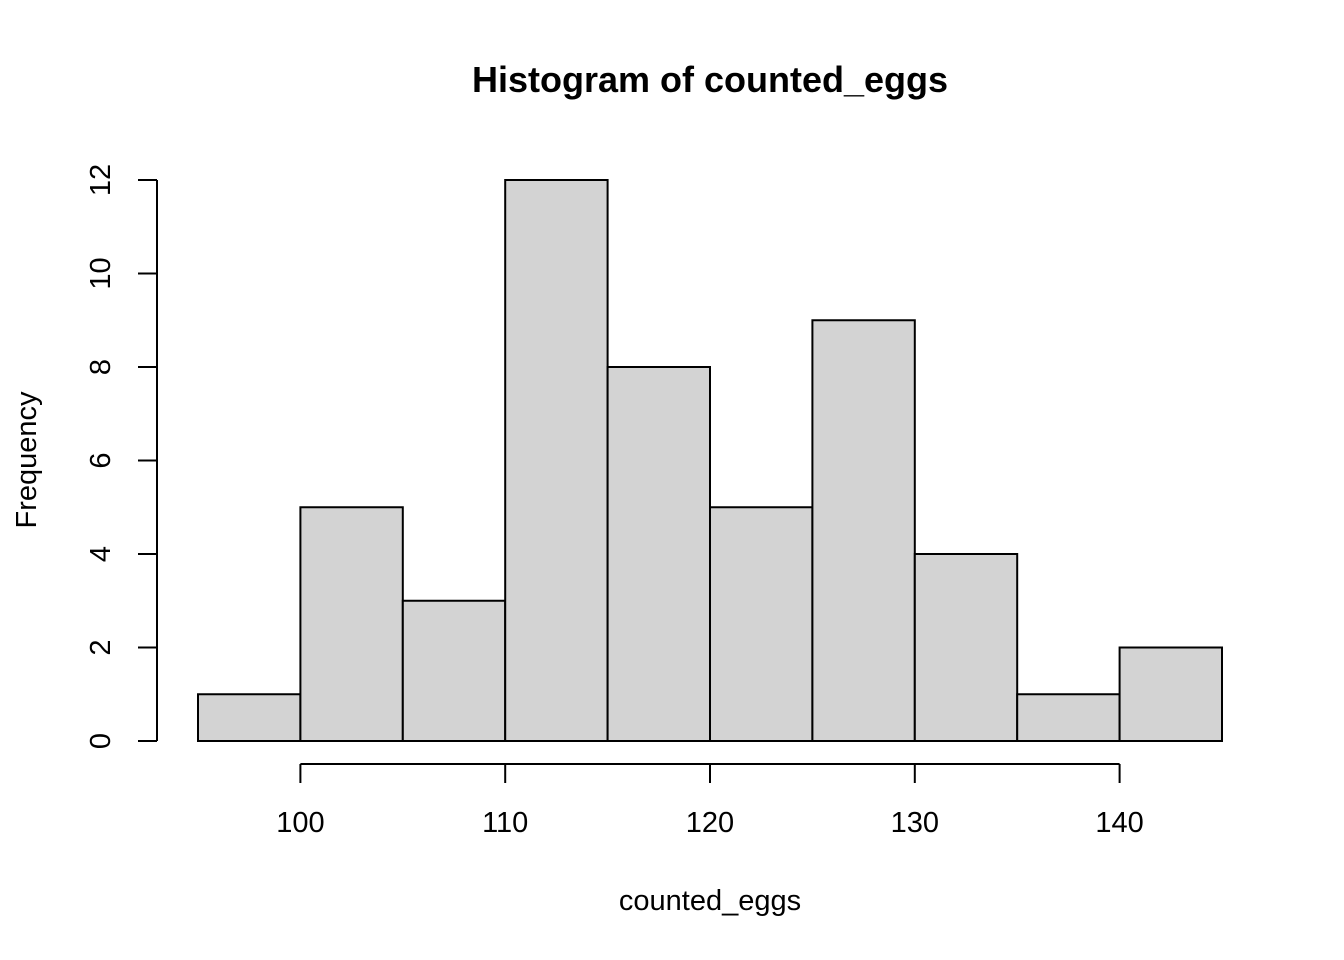  Describe the element at coordinates (710, 823) in the screenshot. I see `x-tick-label: 120` at that location.